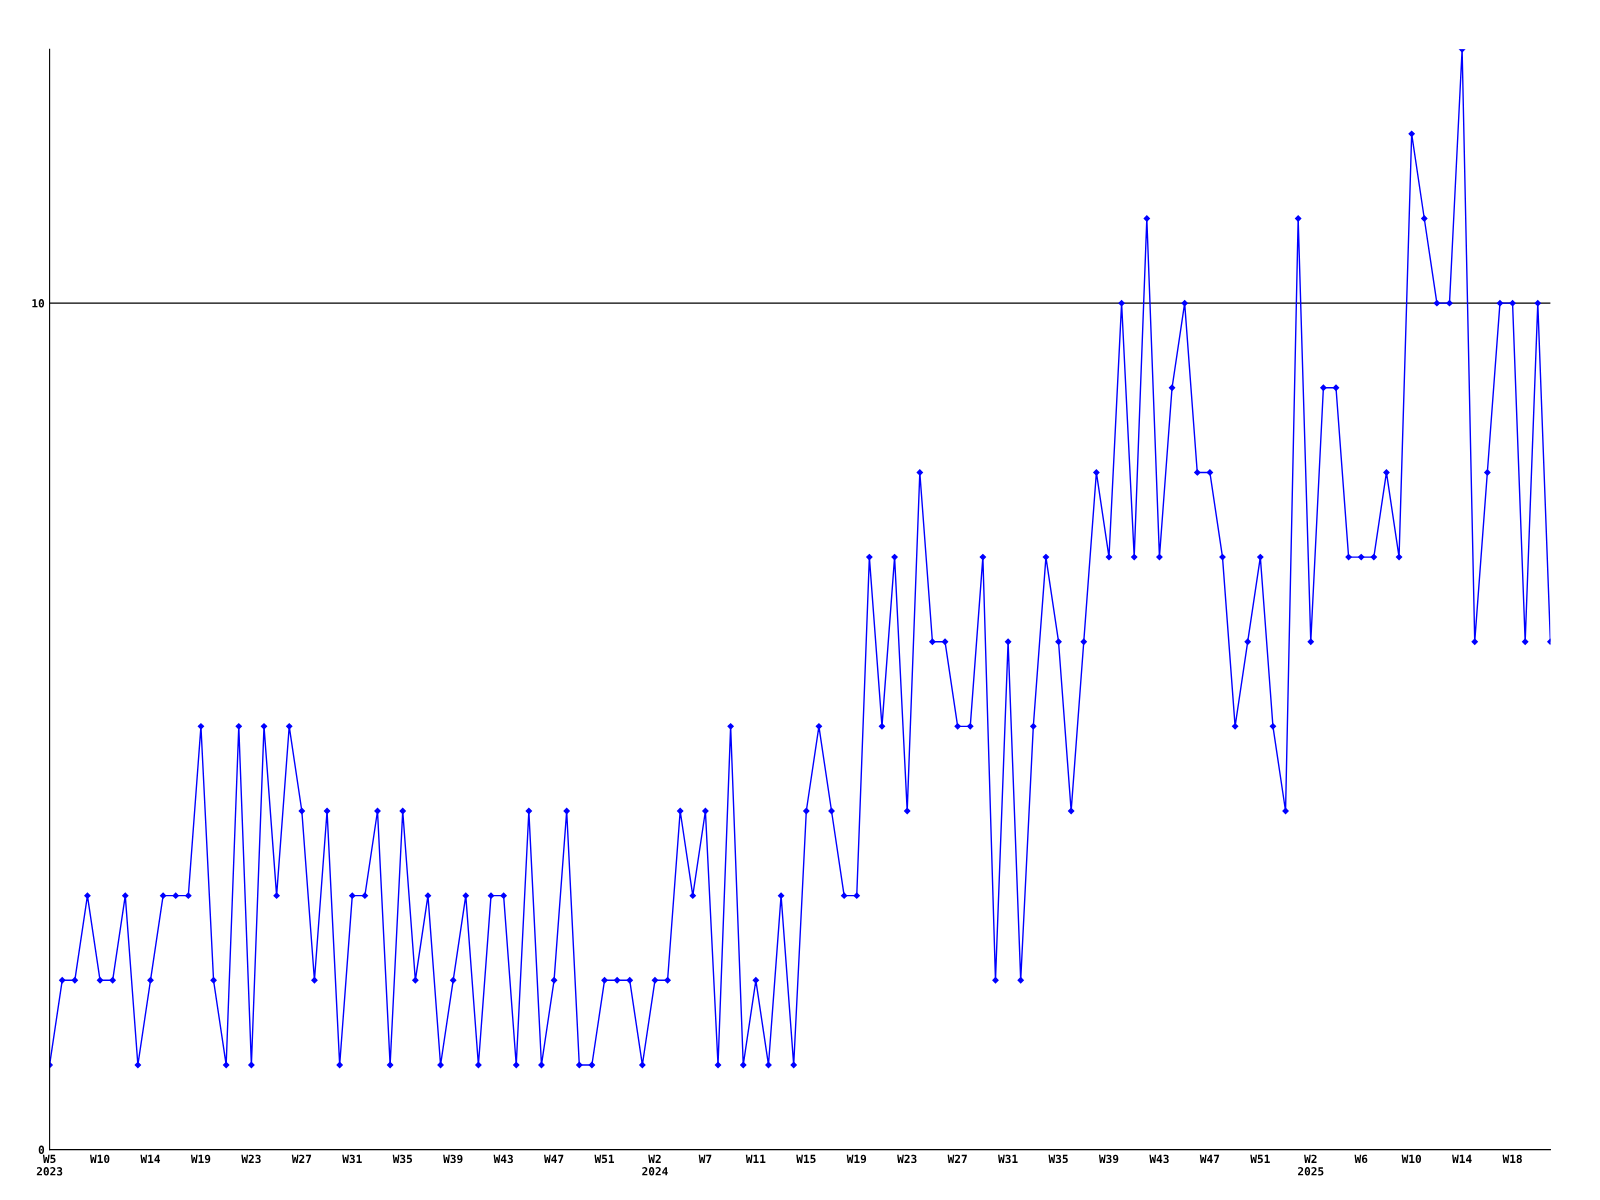 Image resolution: width=1600 pixels, height=1200 pixels. I want to click on x-tick-label: W15, so click(806, 1159).